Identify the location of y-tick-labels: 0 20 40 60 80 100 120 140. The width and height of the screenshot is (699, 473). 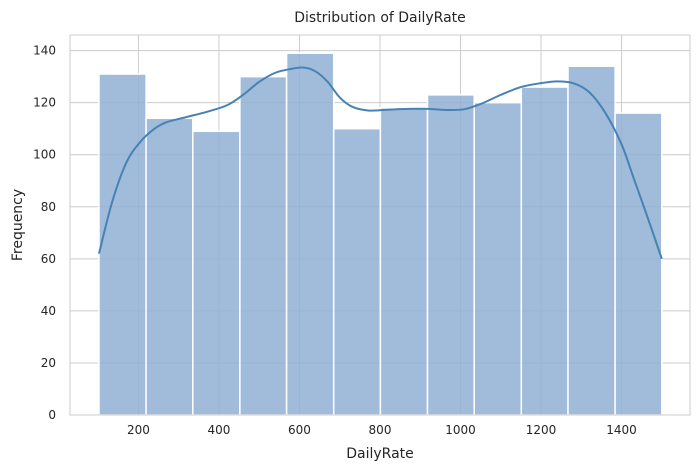
(44, 233).